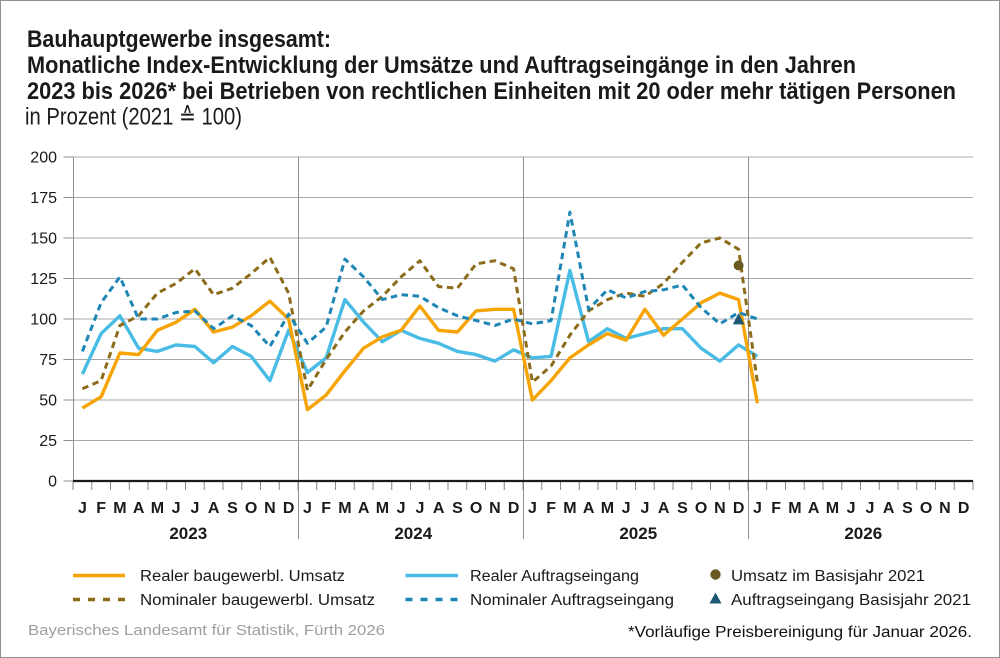 The width and height of the screenshot is (1000, 658). I want to click on svg-text: 2025, so click(638, 533).